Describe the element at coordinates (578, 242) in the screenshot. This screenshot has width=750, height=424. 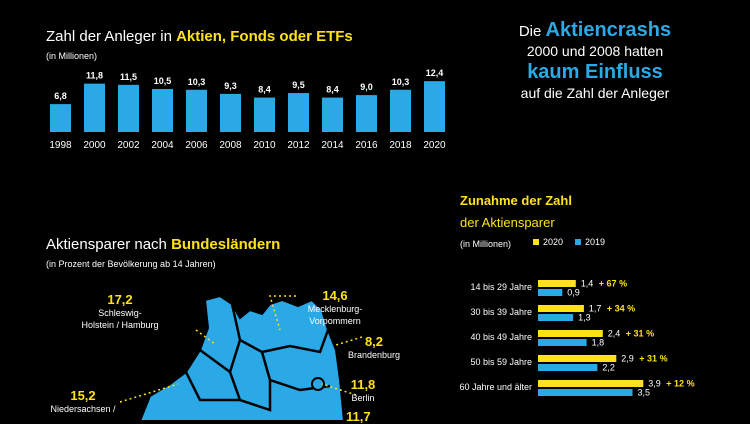
I see `legend-swatch-2019` at that location.